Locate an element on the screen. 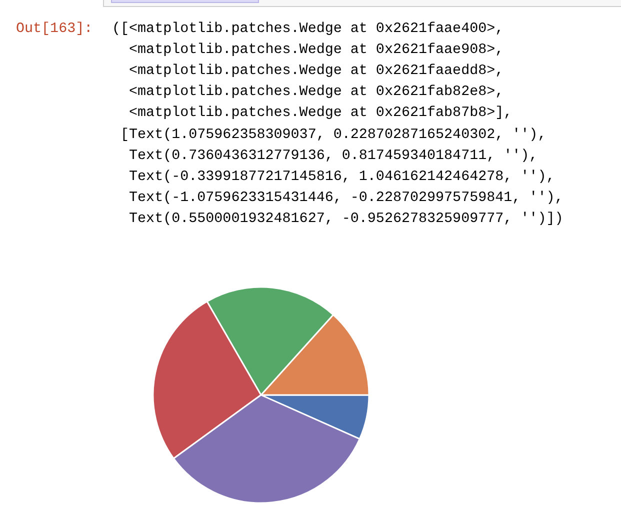  text: Text(0.7360436312779136, 0.817459340184711, ''), is located at coordinates (333, 155).